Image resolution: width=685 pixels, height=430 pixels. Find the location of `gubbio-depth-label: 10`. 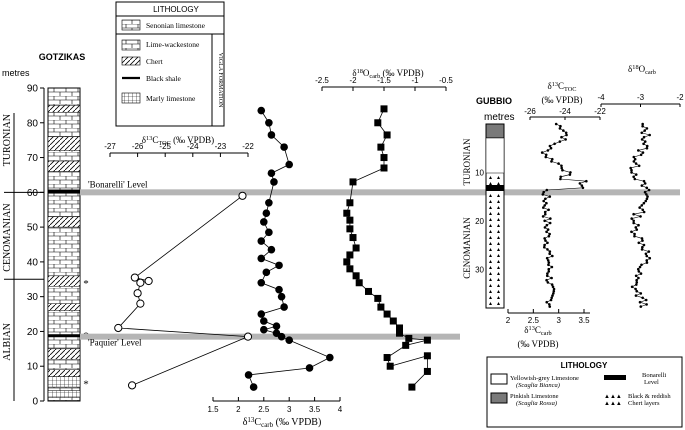

gubbio-depth-label: 10 is located at coordinates (479, 172).